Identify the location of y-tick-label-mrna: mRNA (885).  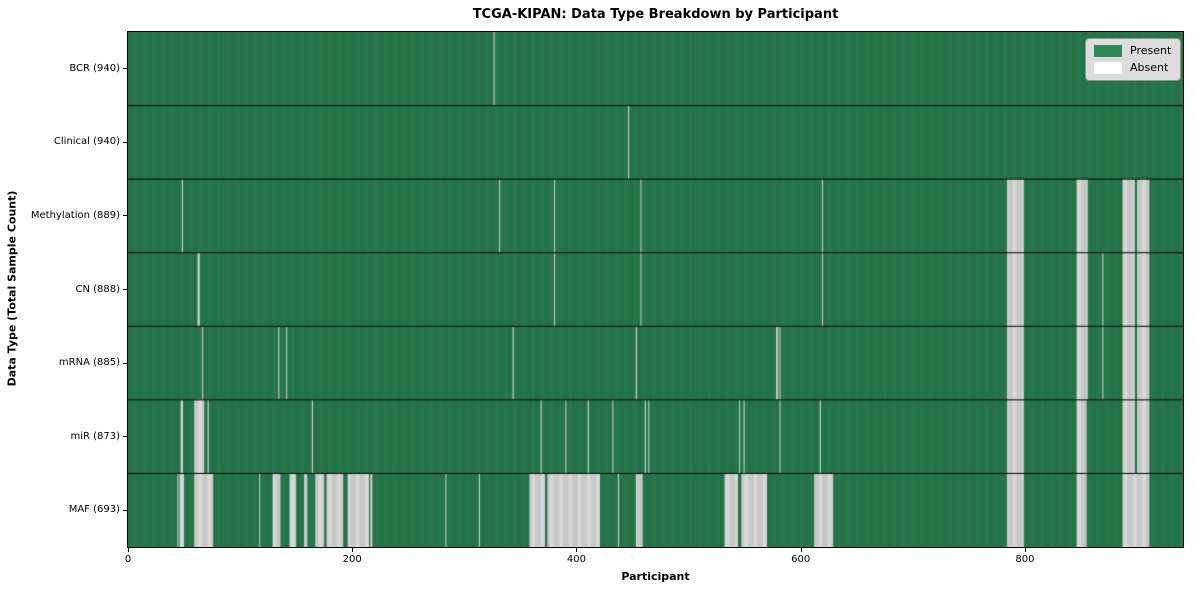
(89, 363).